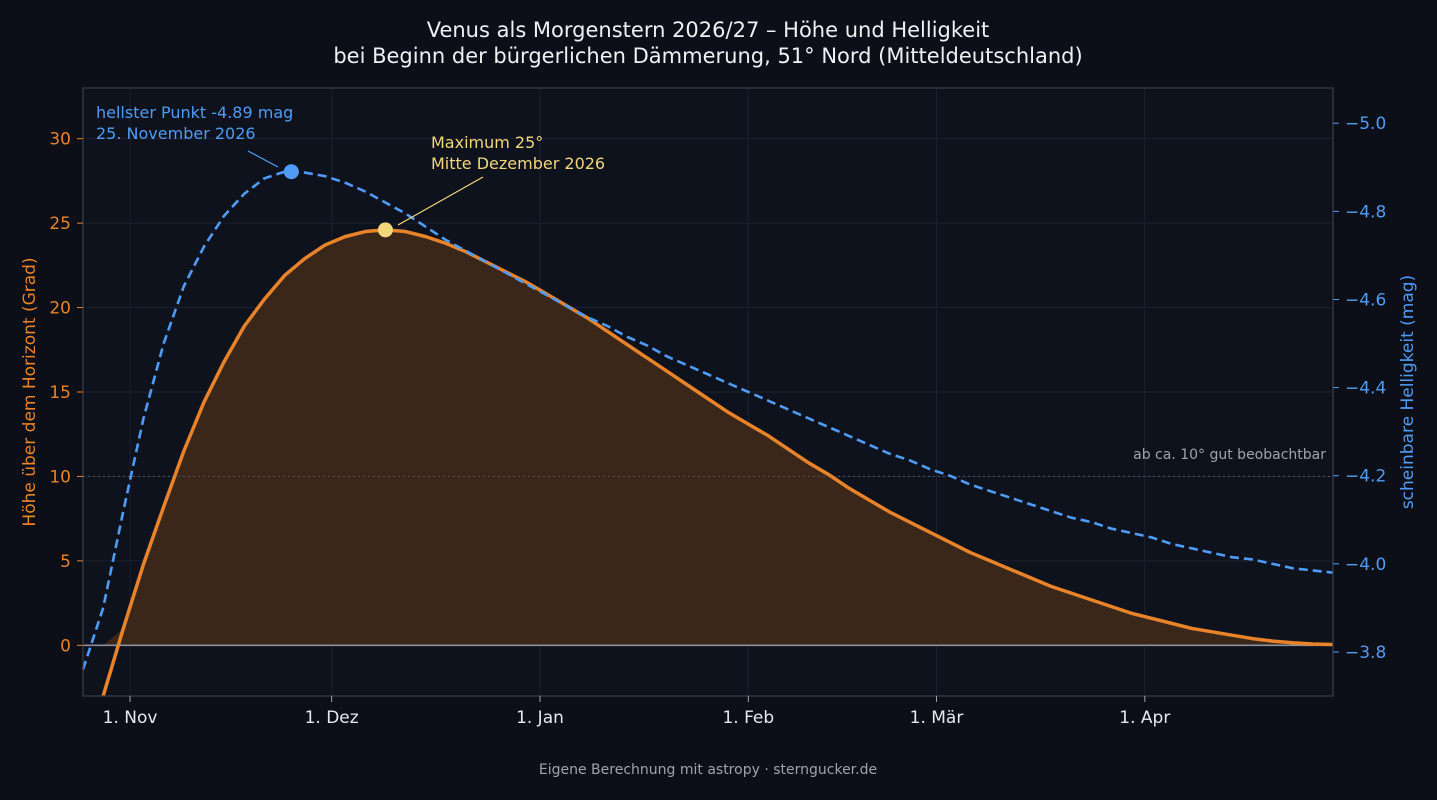  What do you see at coordinates (1365, 124) in the screenshot?
I see `right-tick-label: −5.0` at bounding box center [1365, 124].